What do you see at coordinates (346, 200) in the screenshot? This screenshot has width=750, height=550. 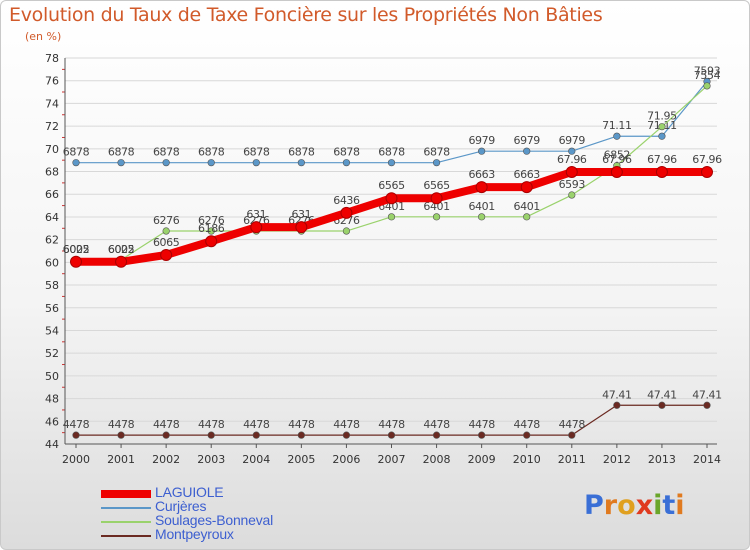 I see `data-label-laguiole: 6436` at bounding box center [346, 200].